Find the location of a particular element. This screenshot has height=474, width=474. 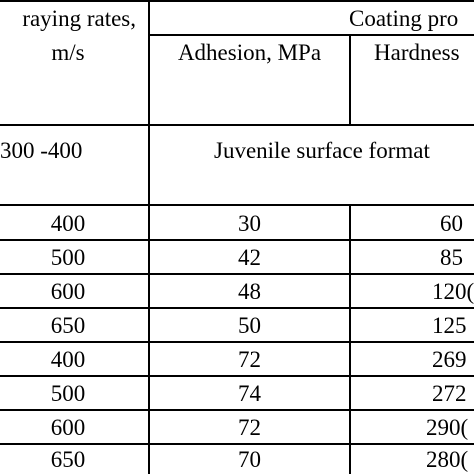

row-hardness: 280( is located at coordinates (447, 459).